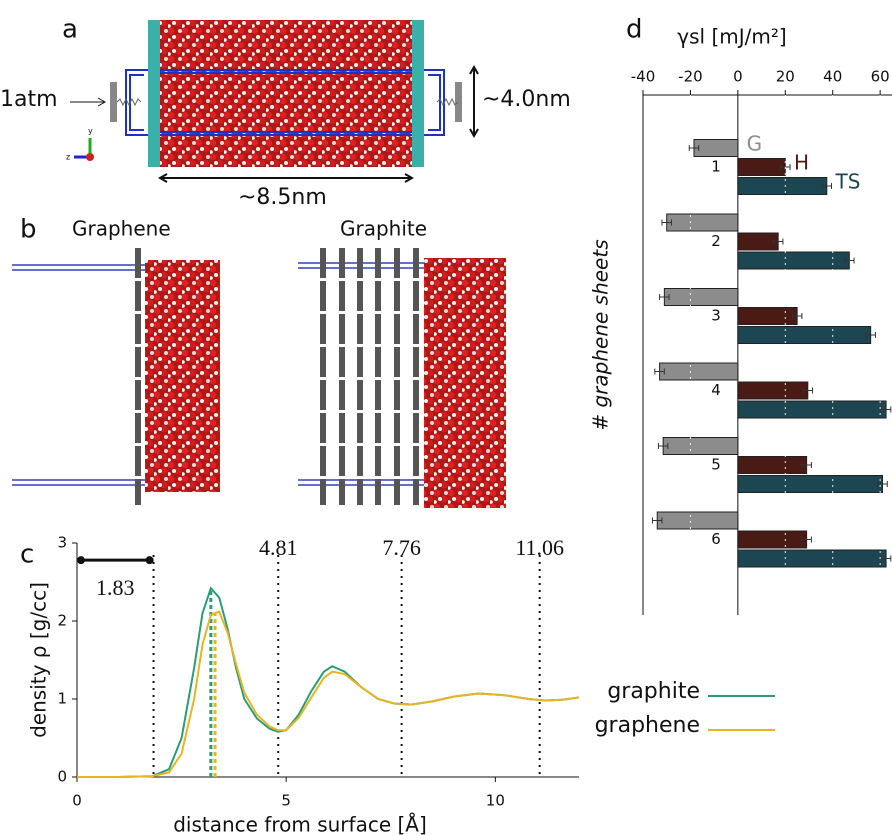  What do you see at coordinates (278, 547) in the screenshot?
I see `reference-label: 4.81` at bounding box center [278, 547].